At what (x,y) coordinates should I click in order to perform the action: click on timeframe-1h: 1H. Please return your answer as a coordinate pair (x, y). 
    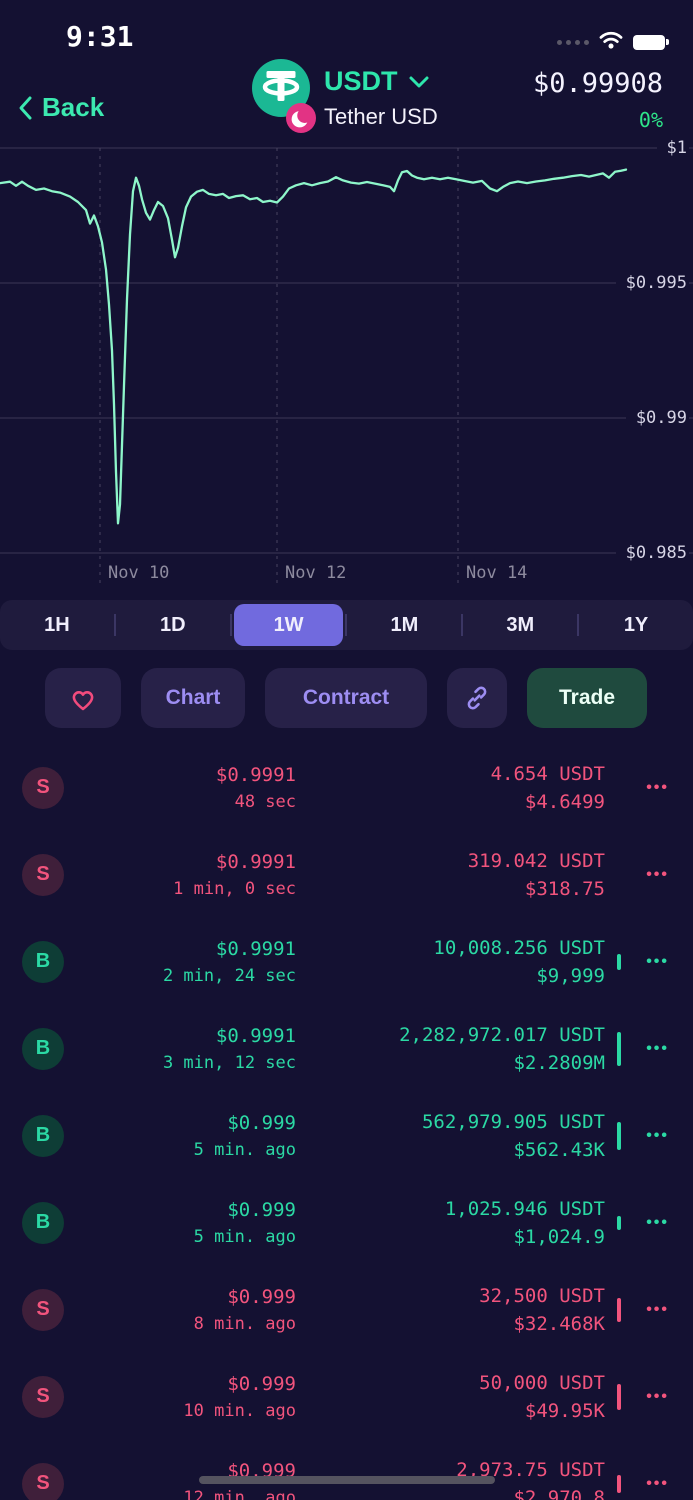
    Looking at the image, I should click on (57, 625).